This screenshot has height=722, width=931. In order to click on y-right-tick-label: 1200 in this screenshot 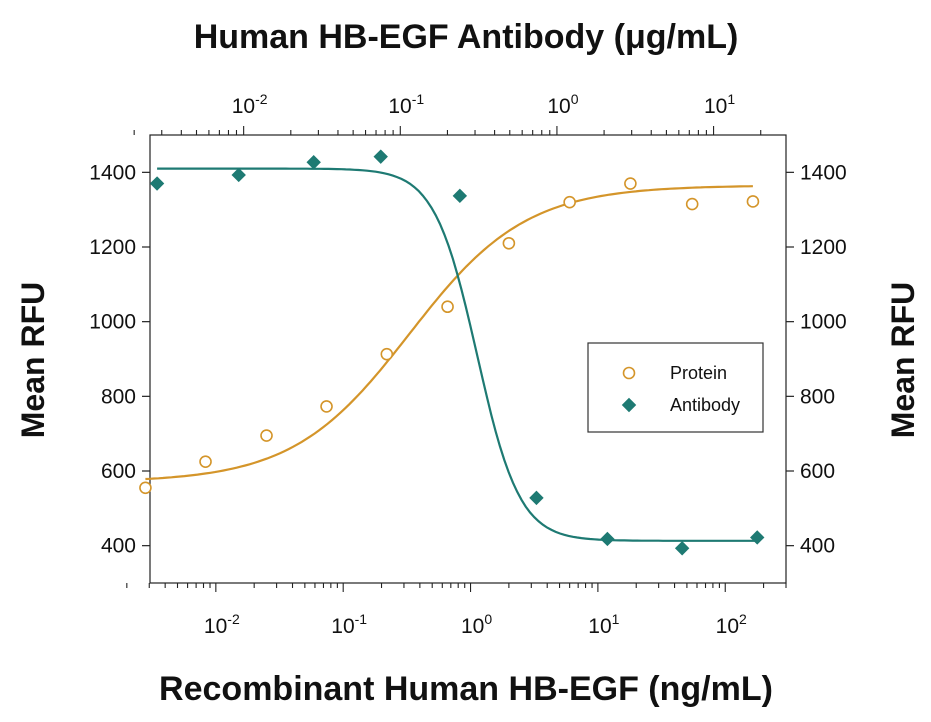, I will do `click(823, 247)`.